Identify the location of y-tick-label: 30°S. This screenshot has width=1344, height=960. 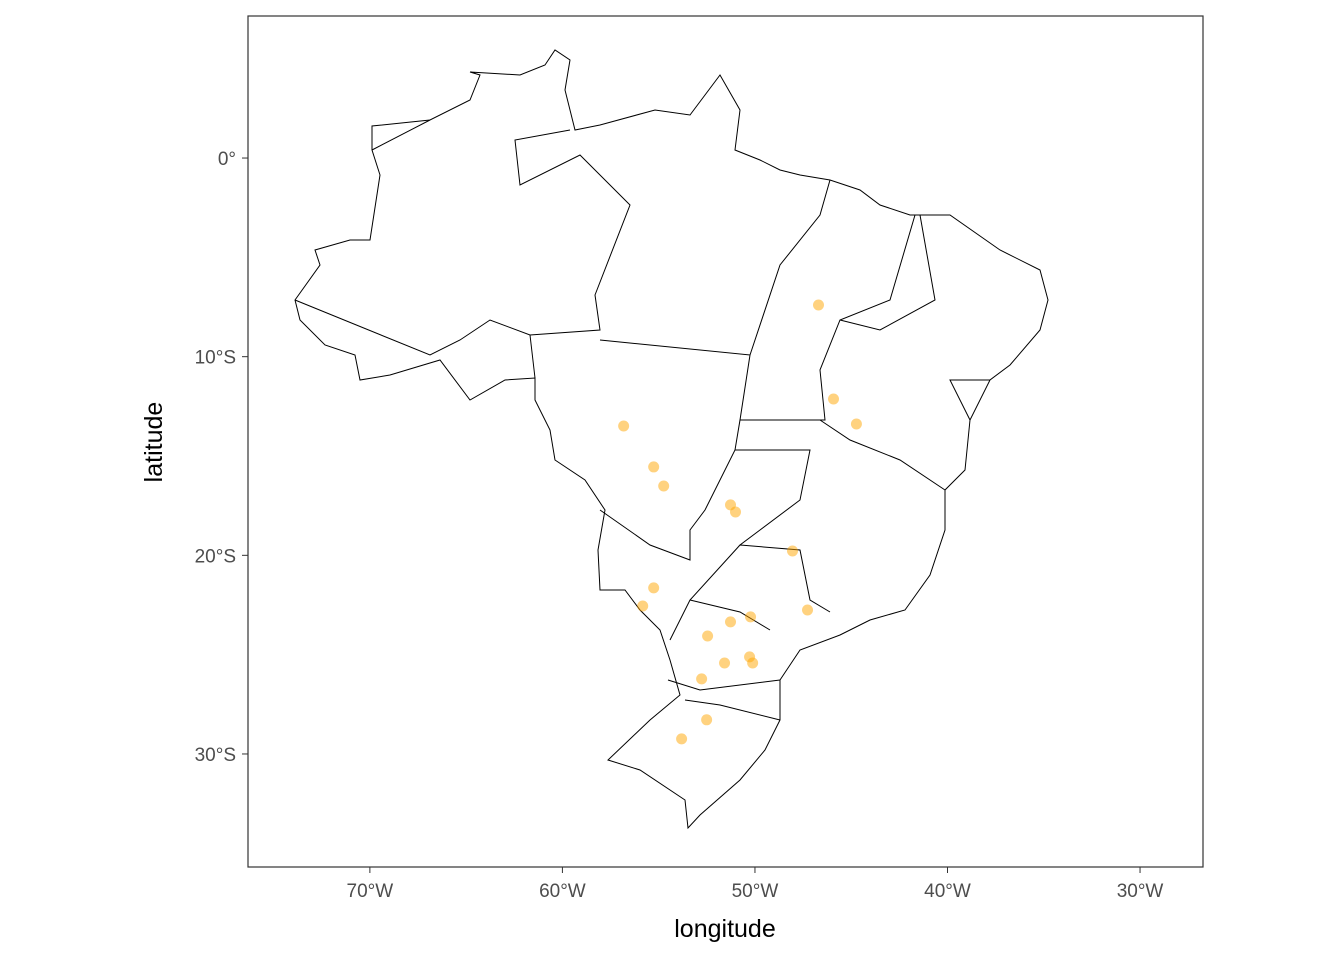
(215, 755).